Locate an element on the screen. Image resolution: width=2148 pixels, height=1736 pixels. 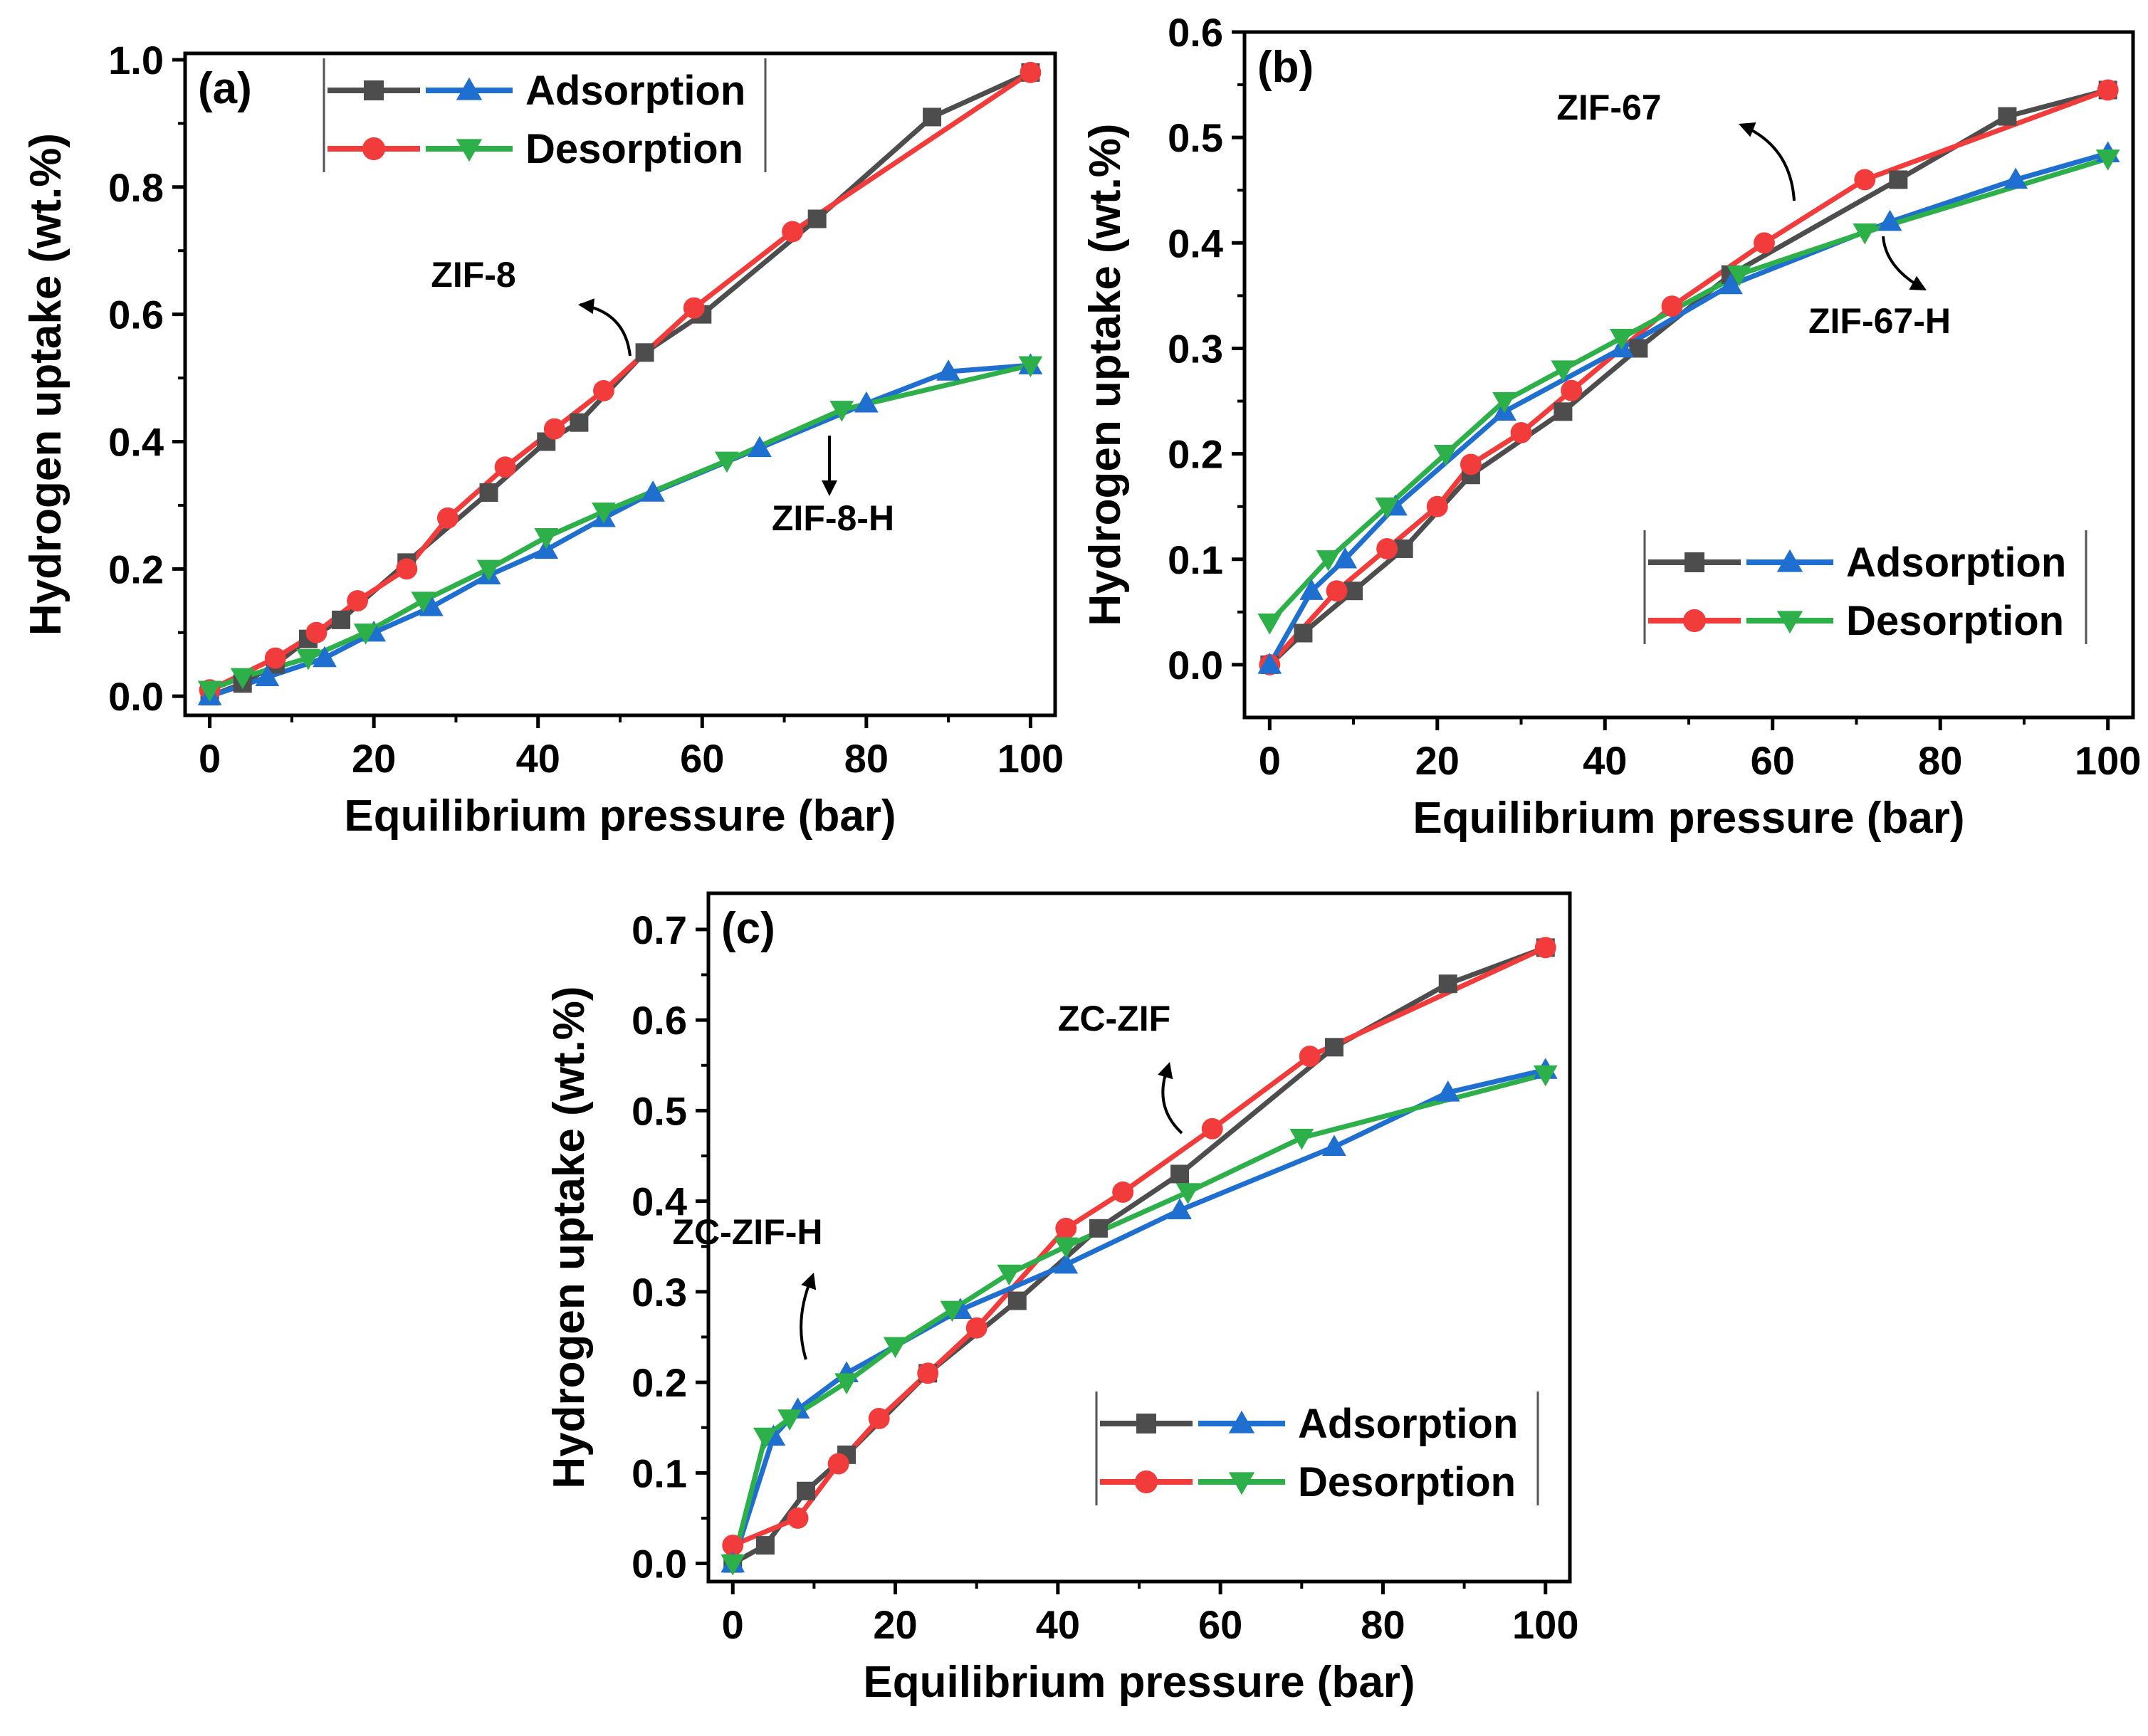
annotation-label: ZIF-8 is located at coordinates (473, 275).